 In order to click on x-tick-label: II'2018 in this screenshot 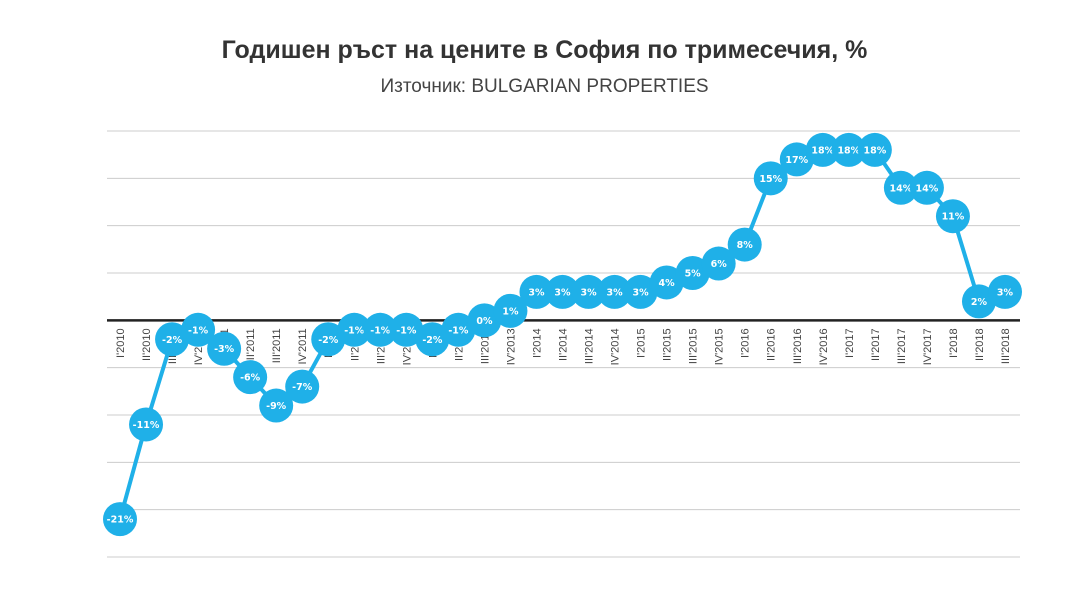, I will do `click(980, 344)`.